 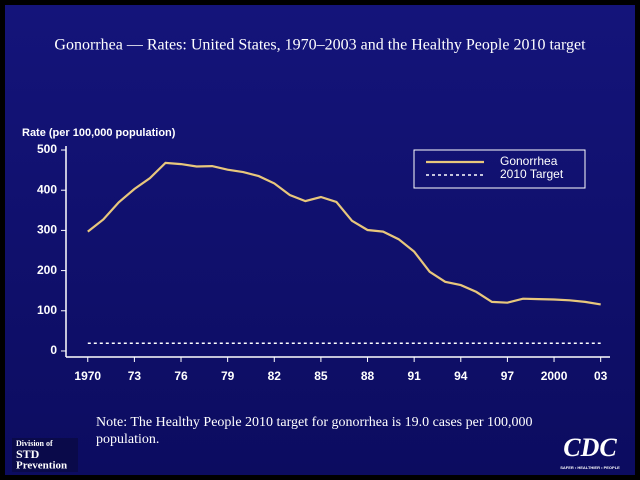 I want to click on y-tick-label: 500, so click(x=47, y=149).